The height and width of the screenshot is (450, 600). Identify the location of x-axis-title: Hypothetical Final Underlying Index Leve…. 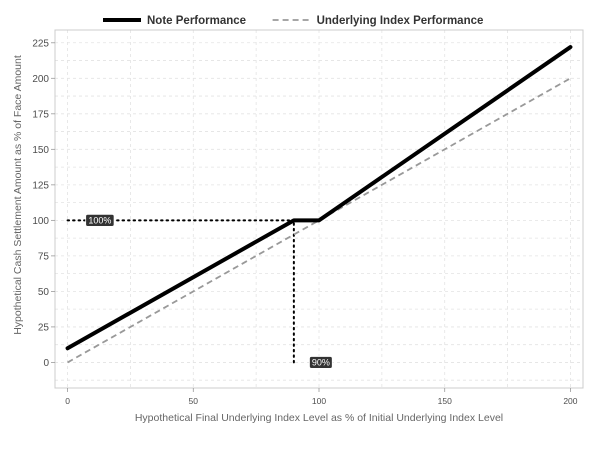
(319, 418).